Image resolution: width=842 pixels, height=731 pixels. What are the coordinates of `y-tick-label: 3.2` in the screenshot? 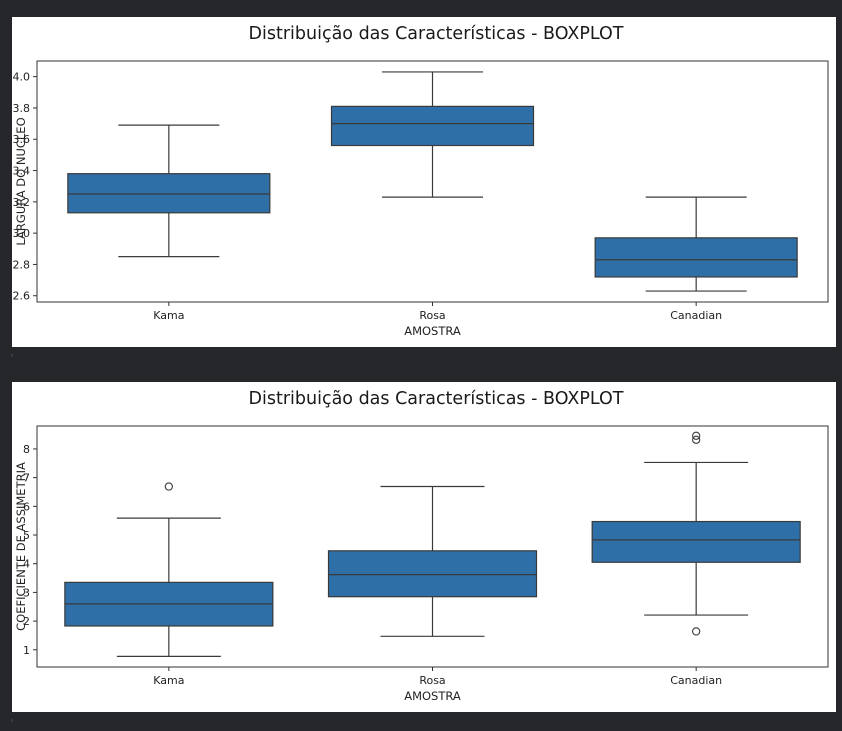 It's located at (22, 202).